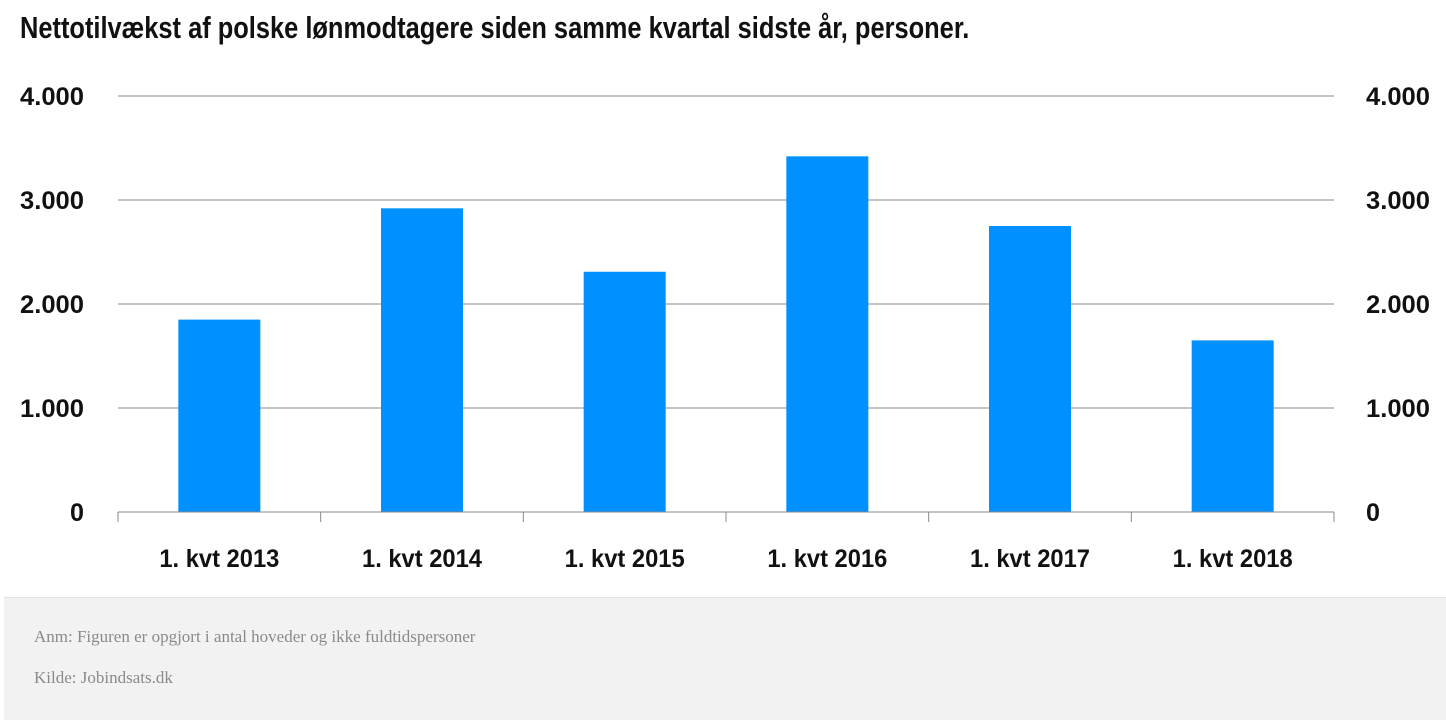  I want to click on footer-source: Kilde: Jobindsats.dk, so click(103, 677).